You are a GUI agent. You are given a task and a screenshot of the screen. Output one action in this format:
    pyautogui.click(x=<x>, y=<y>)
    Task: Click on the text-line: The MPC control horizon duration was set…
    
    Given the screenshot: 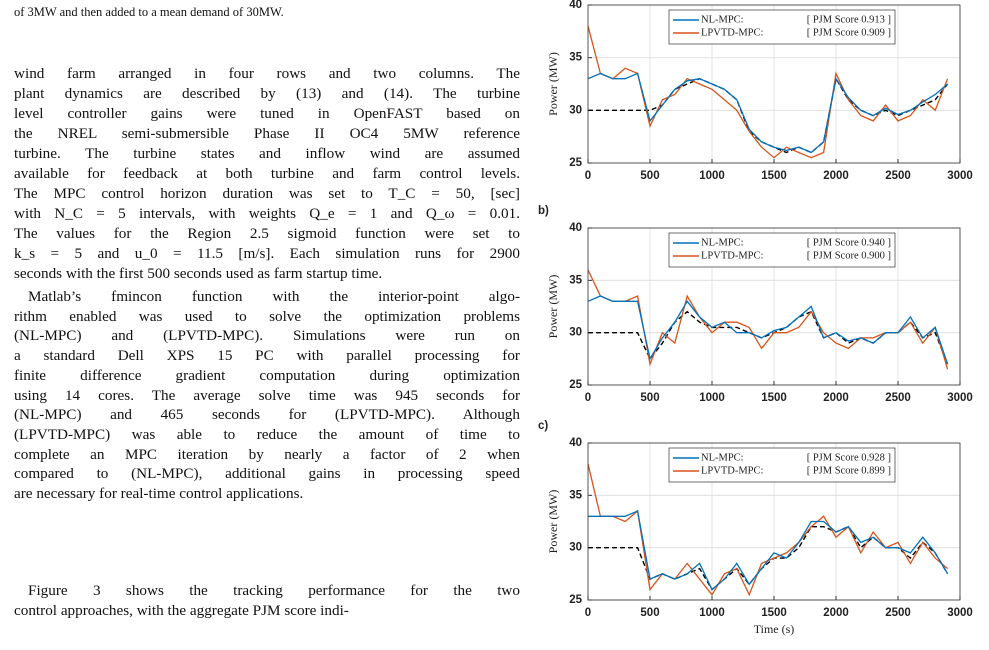 What is the action you would take?
    pyautogui.click(x=267, y=193)
    